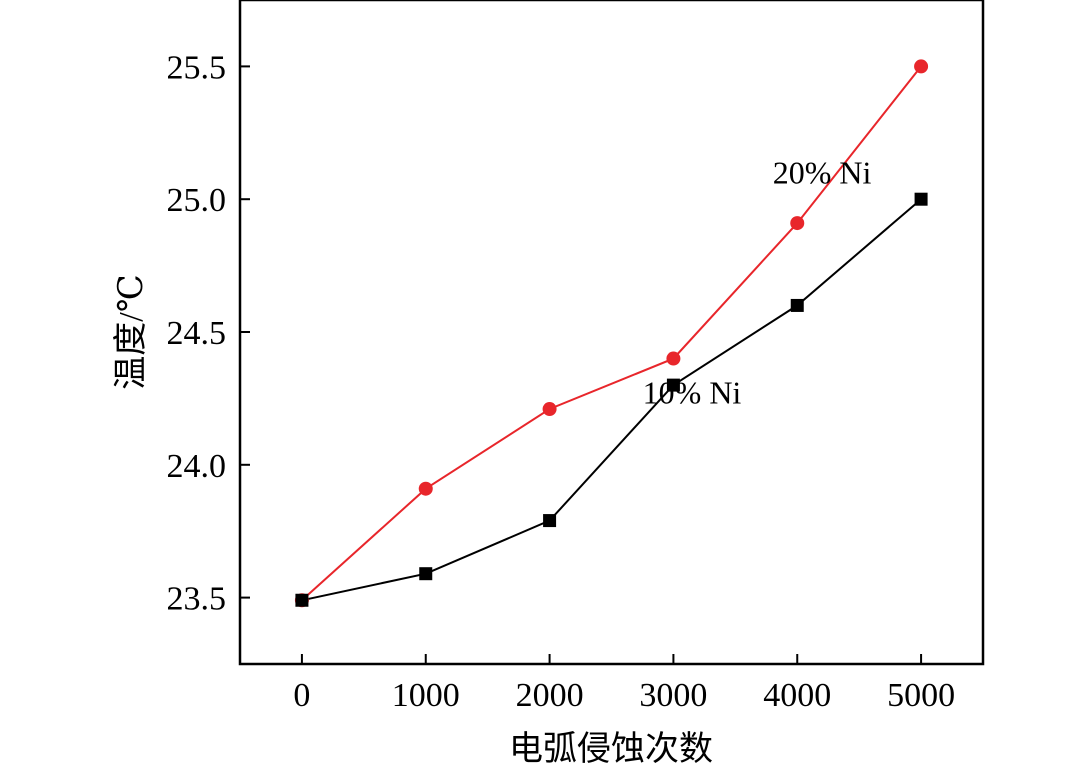 The height and width of the screenshot is (773, 1080). What do you see at coordinates (197, 466) in the screenshot?
I see `y-tick-label-1: 24.0` at bounding box center [197, 466].